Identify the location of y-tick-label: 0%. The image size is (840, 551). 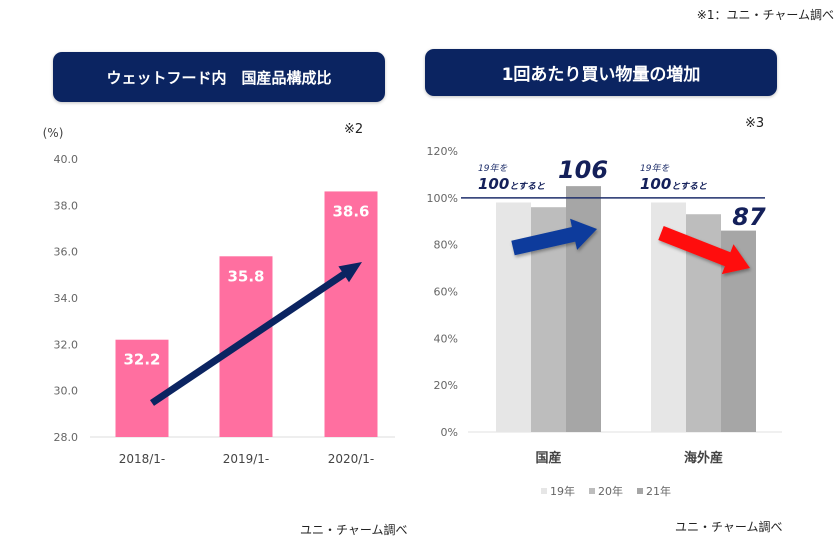
(449, 432).